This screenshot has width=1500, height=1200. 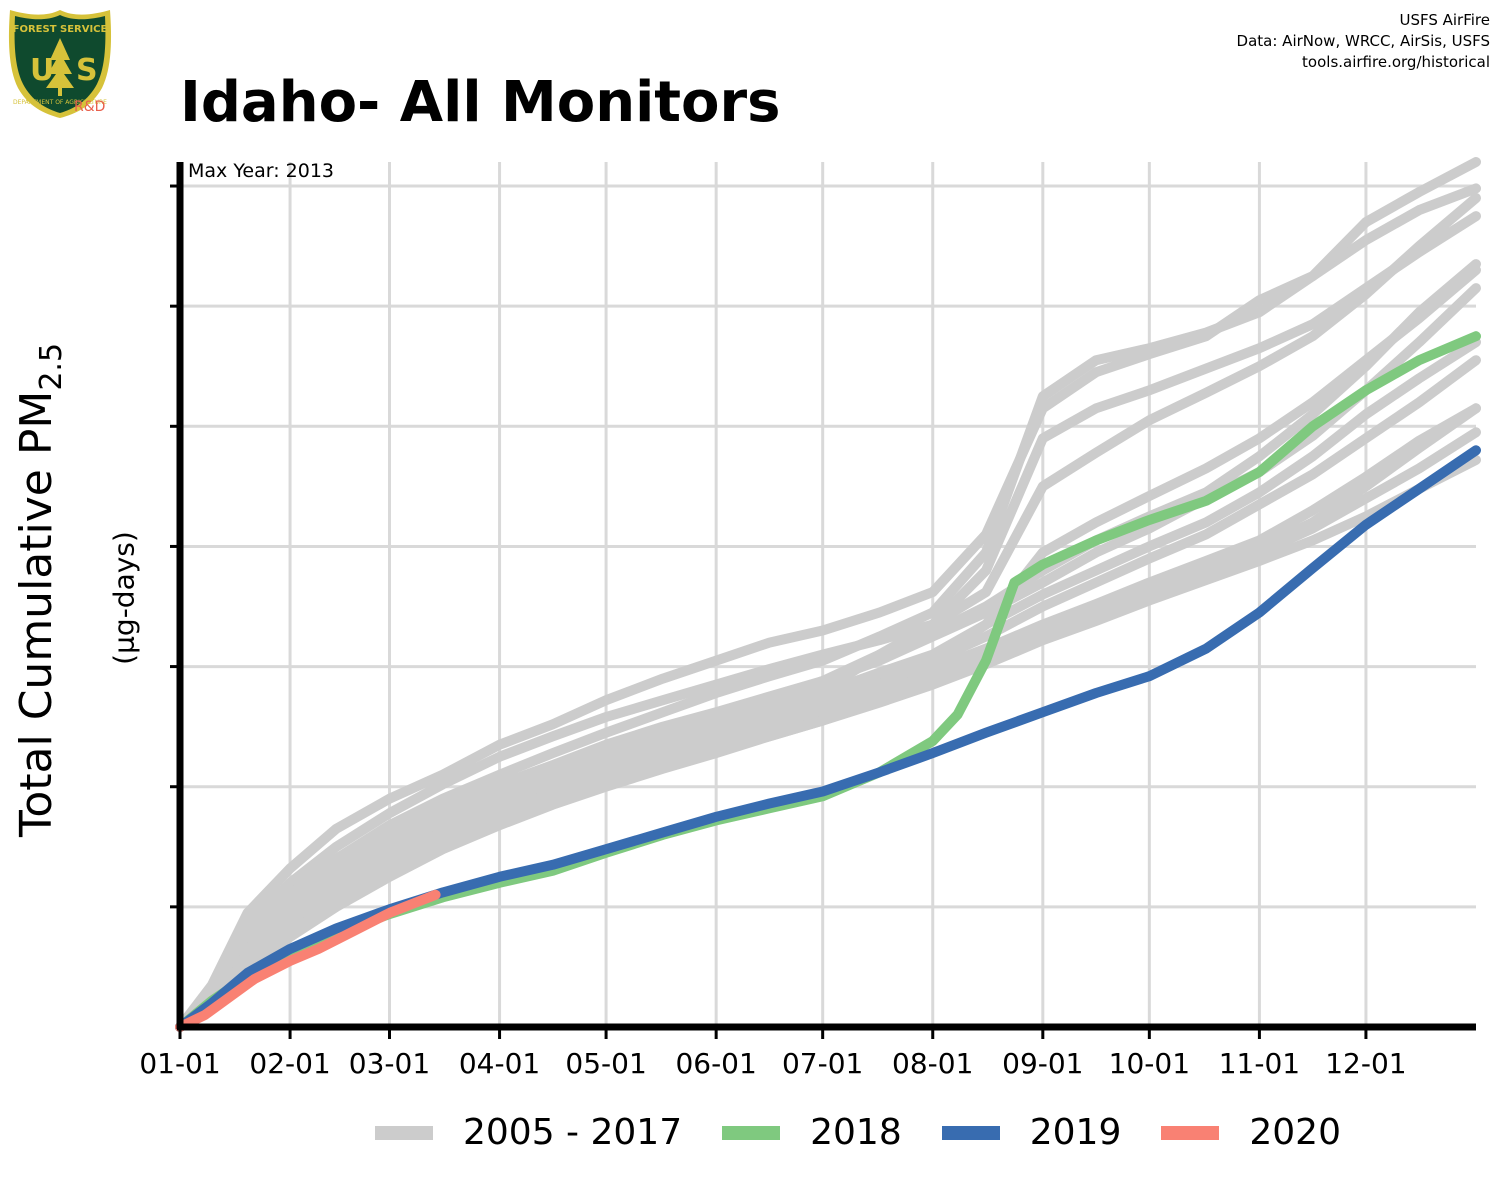 I want to click on credit-line: Data: AirNow, WRCC, AirSis, USFS, so click(x=1363, y=41).